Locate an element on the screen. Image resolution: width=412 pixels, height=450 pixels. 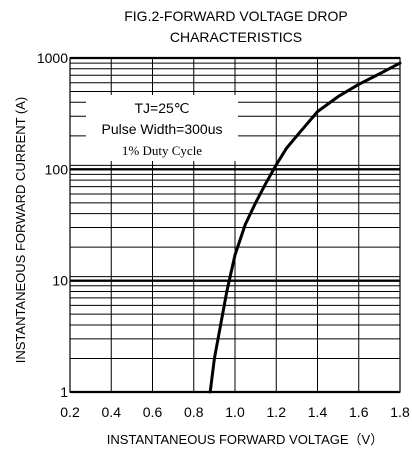
x-tick-label: 0.6 is located at coordinates (153, 412).